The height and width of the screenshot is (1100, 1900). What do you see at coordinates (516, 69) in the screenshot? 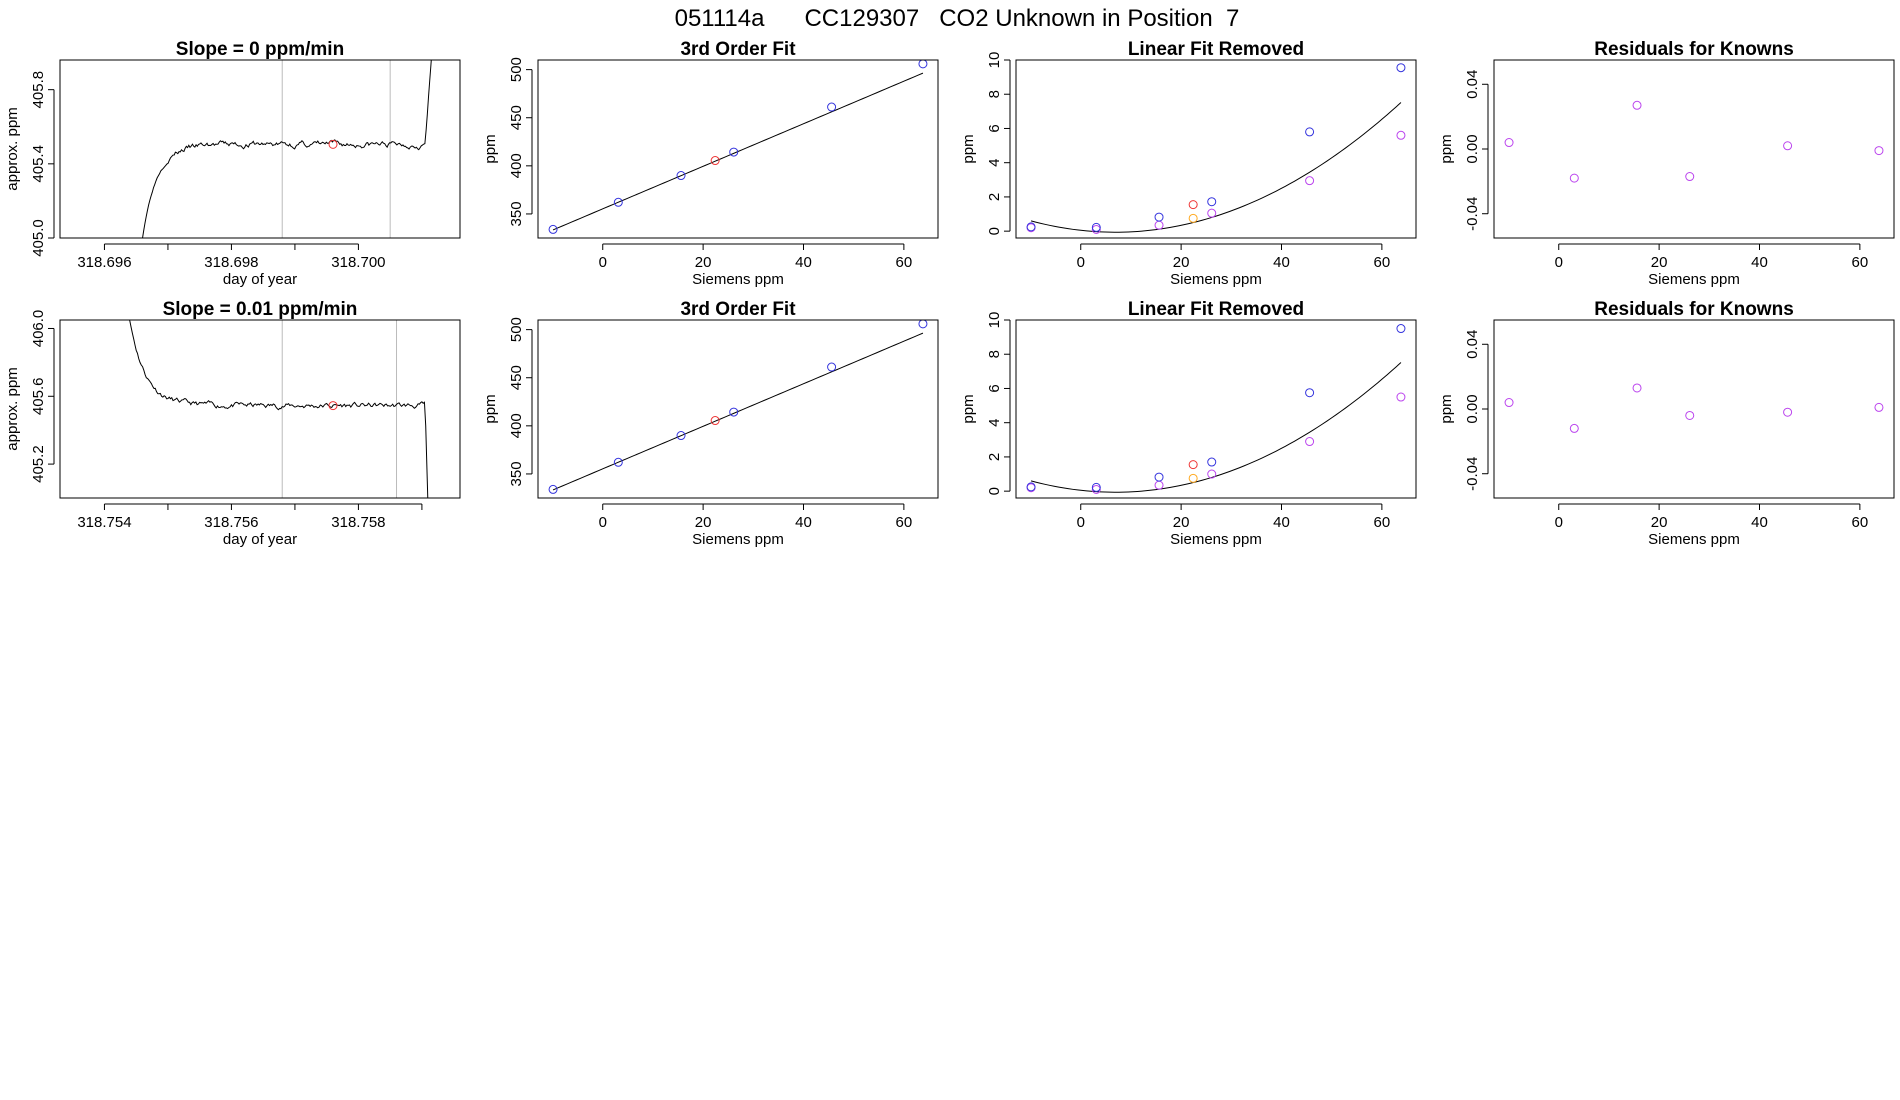
I see `y-tick-label: 500` at bounding box center [516, 69].